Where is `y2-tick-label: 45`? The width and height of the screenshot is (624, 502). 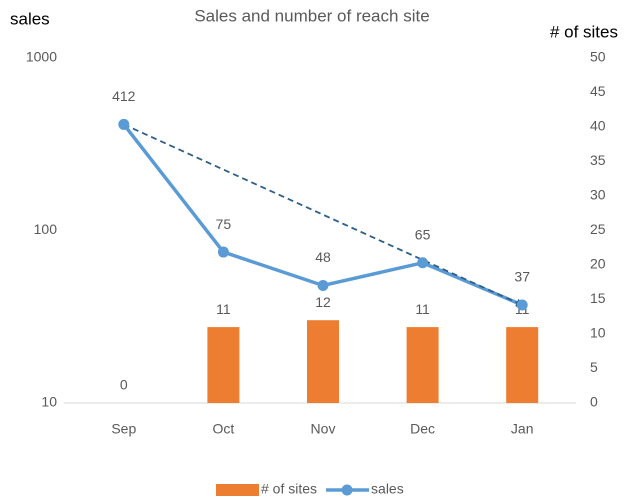 y2-tick-label: 45 is located at coordinates (598, 91).